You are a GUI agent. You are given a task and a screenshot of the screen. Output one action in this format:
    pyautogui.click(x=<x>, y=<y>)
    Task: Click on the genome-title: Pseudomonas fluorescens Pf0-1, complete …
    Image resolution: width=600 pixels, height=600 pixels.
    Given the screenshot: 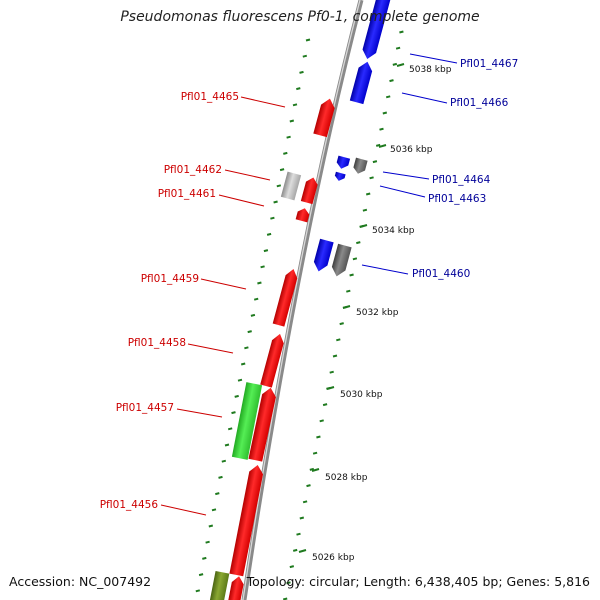 What is the action you would take?
    pyautogui.click(x=300, y=17)
    